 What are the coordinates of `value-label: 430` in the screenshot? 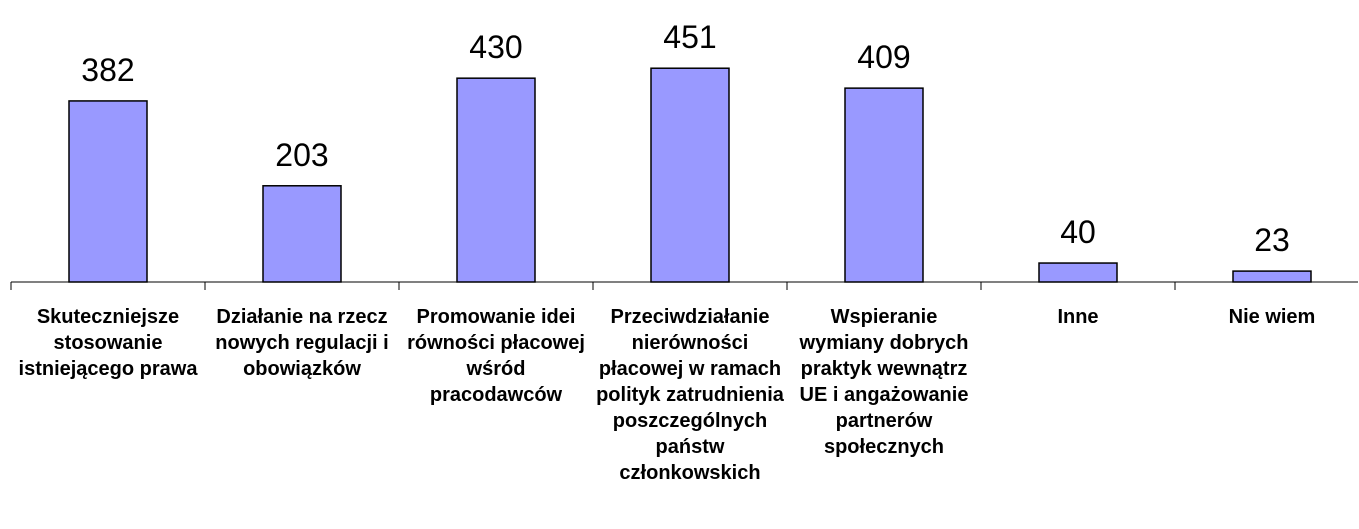 It's located at (495, 47).